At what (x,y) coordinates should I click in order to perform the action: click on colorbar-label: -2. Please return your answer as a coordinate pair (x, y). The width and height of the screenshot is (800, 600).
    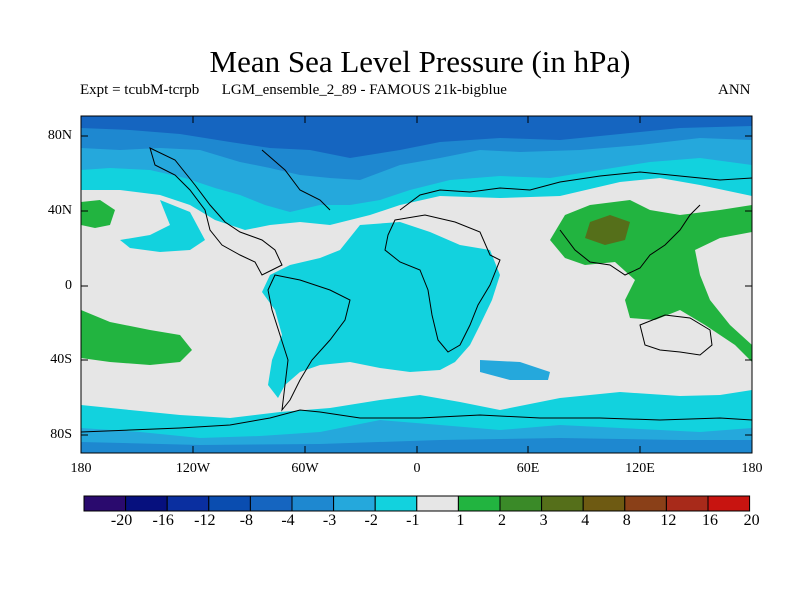
    Looking at the image, I should click on (371, 520).